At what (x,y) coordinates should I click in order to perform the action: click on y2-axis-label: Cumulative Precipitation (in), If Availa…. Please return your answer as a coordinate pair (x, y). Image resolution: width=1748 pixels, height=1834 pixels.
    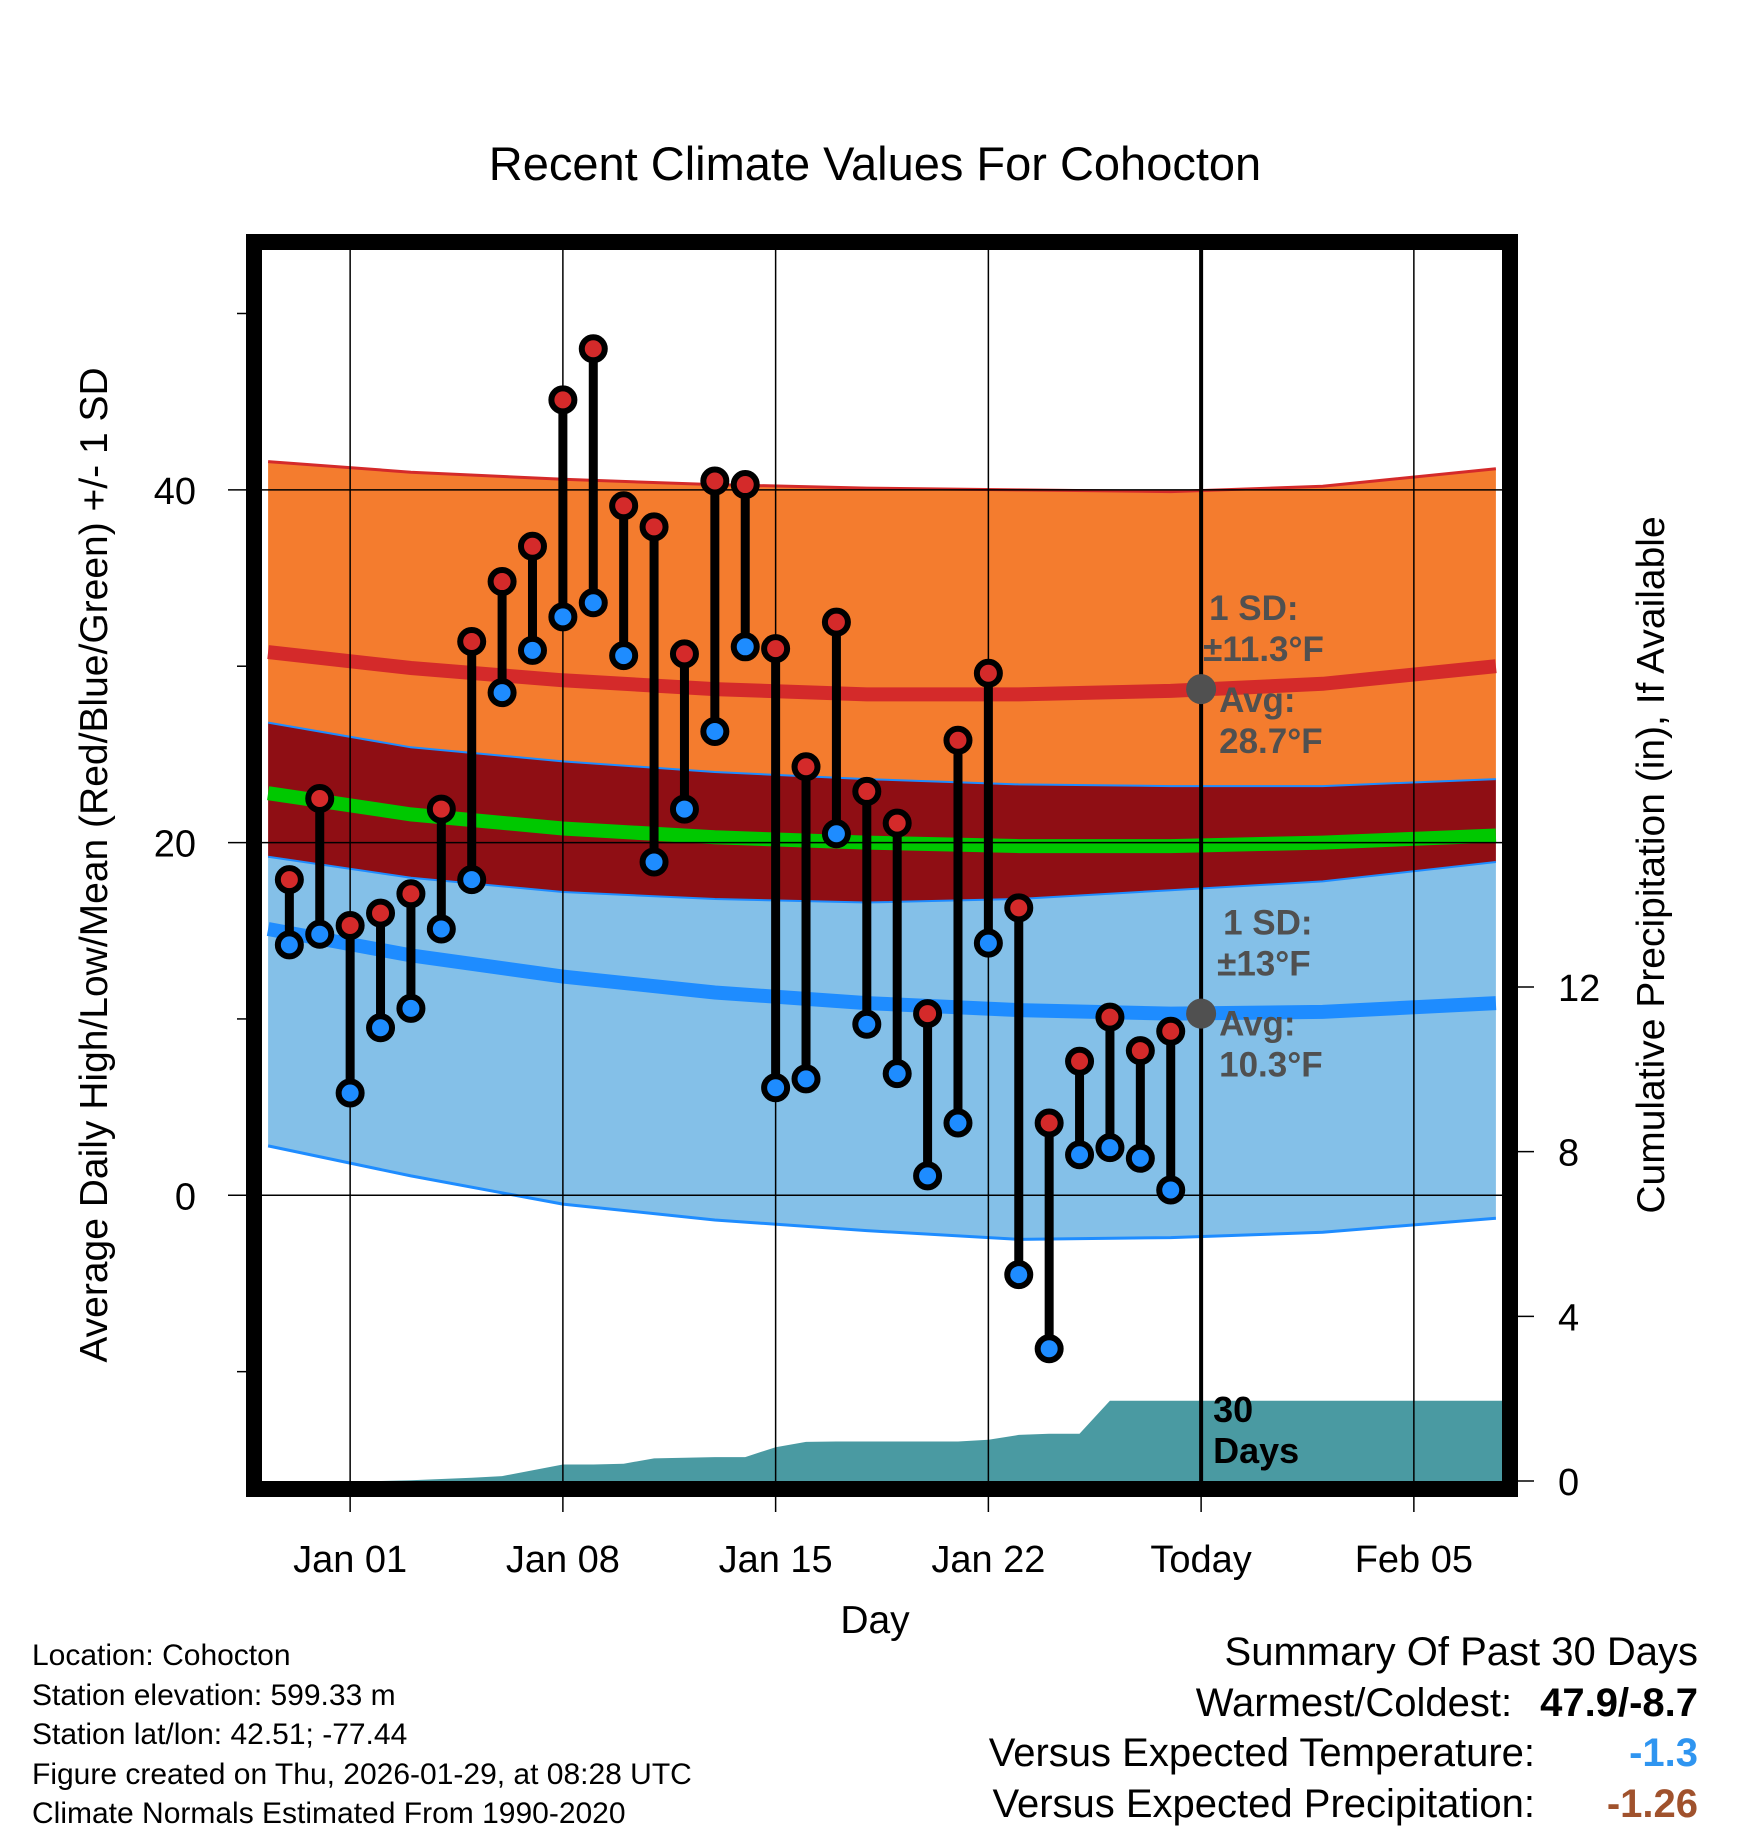
    Looking at the image, I should click on (1651, 864).